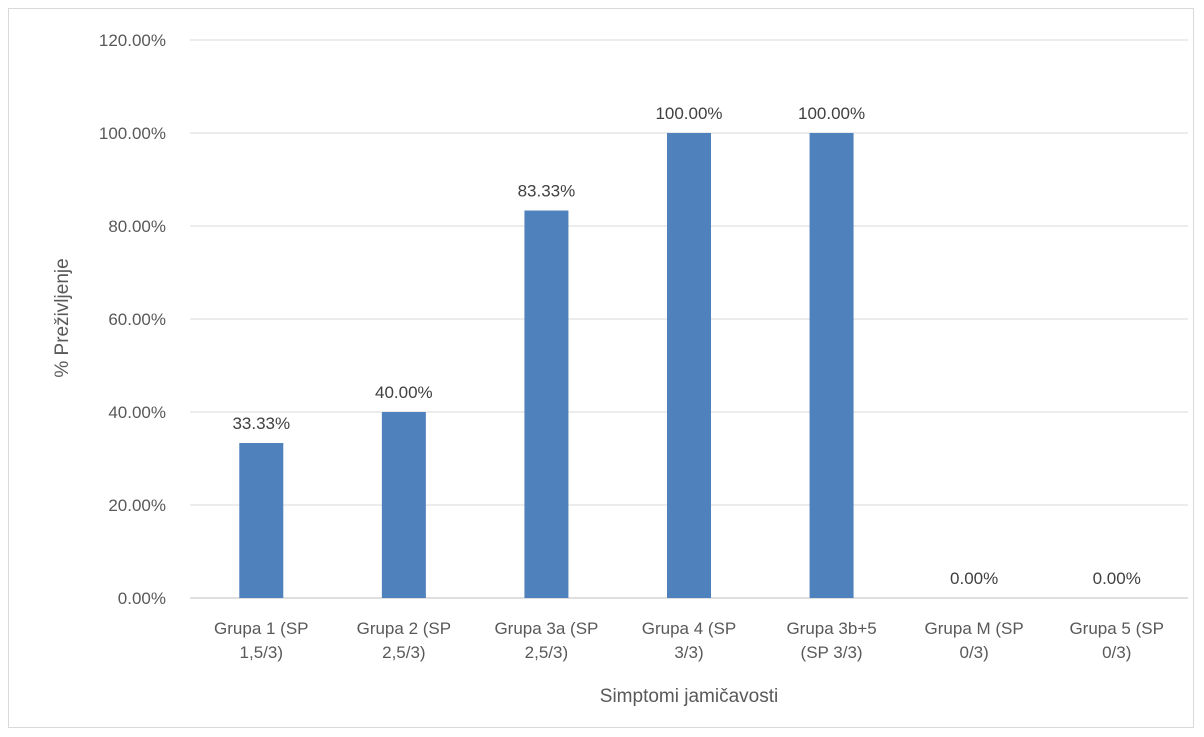 The height and width of the screenshot is (737, 1204). What do you see at coordinates (689, 696) in the screenshot?
I see `x-axis-title: Simptomi jamičavosti` at bounding box center [689, 696].